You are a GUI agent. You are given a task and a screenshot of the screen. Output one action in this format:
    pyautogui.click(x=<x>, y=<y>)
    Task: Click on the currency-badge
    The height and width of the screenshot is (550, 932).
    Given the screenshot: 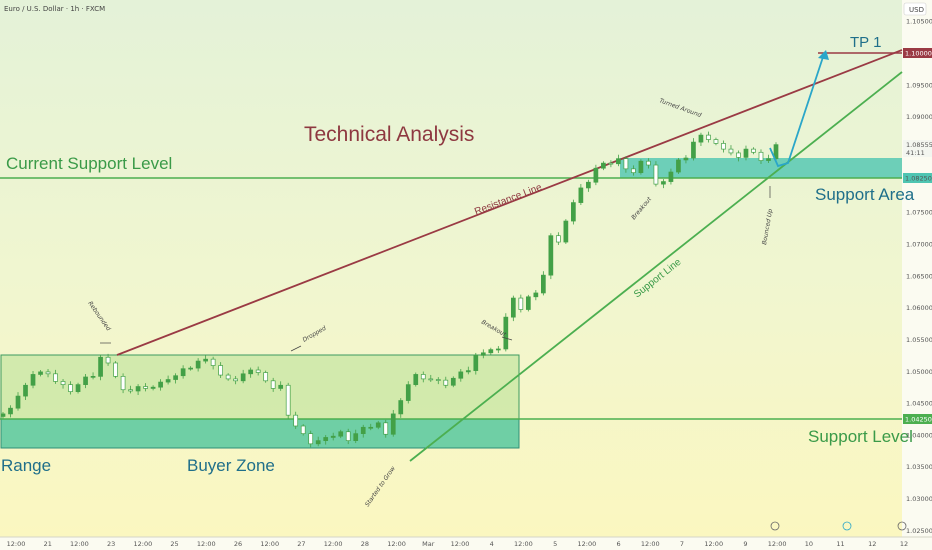 What is the action you would take?
    pyautogui.click(x=915, y=9)
    